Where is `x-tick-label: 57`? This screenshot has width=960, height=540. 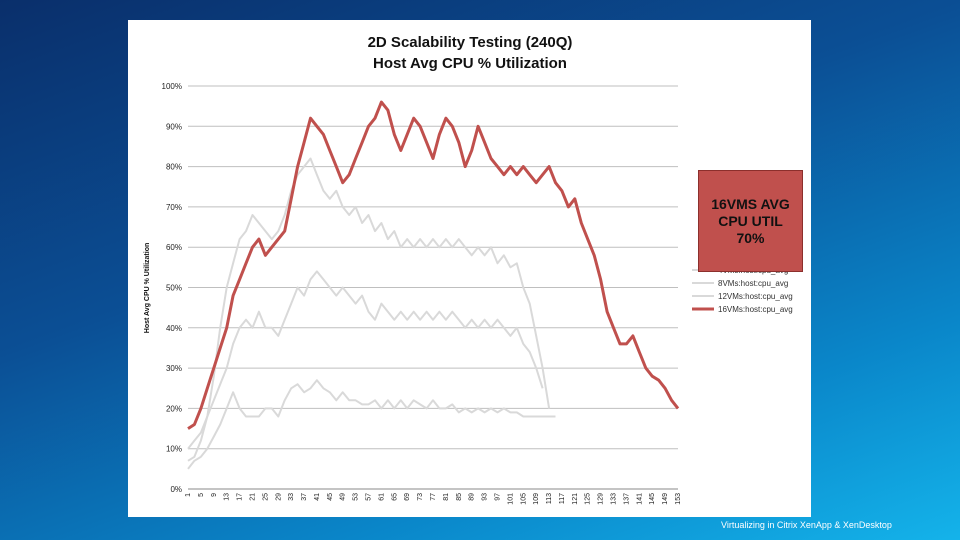
x-tick-label: 57 is located at coordinates (369, 497).